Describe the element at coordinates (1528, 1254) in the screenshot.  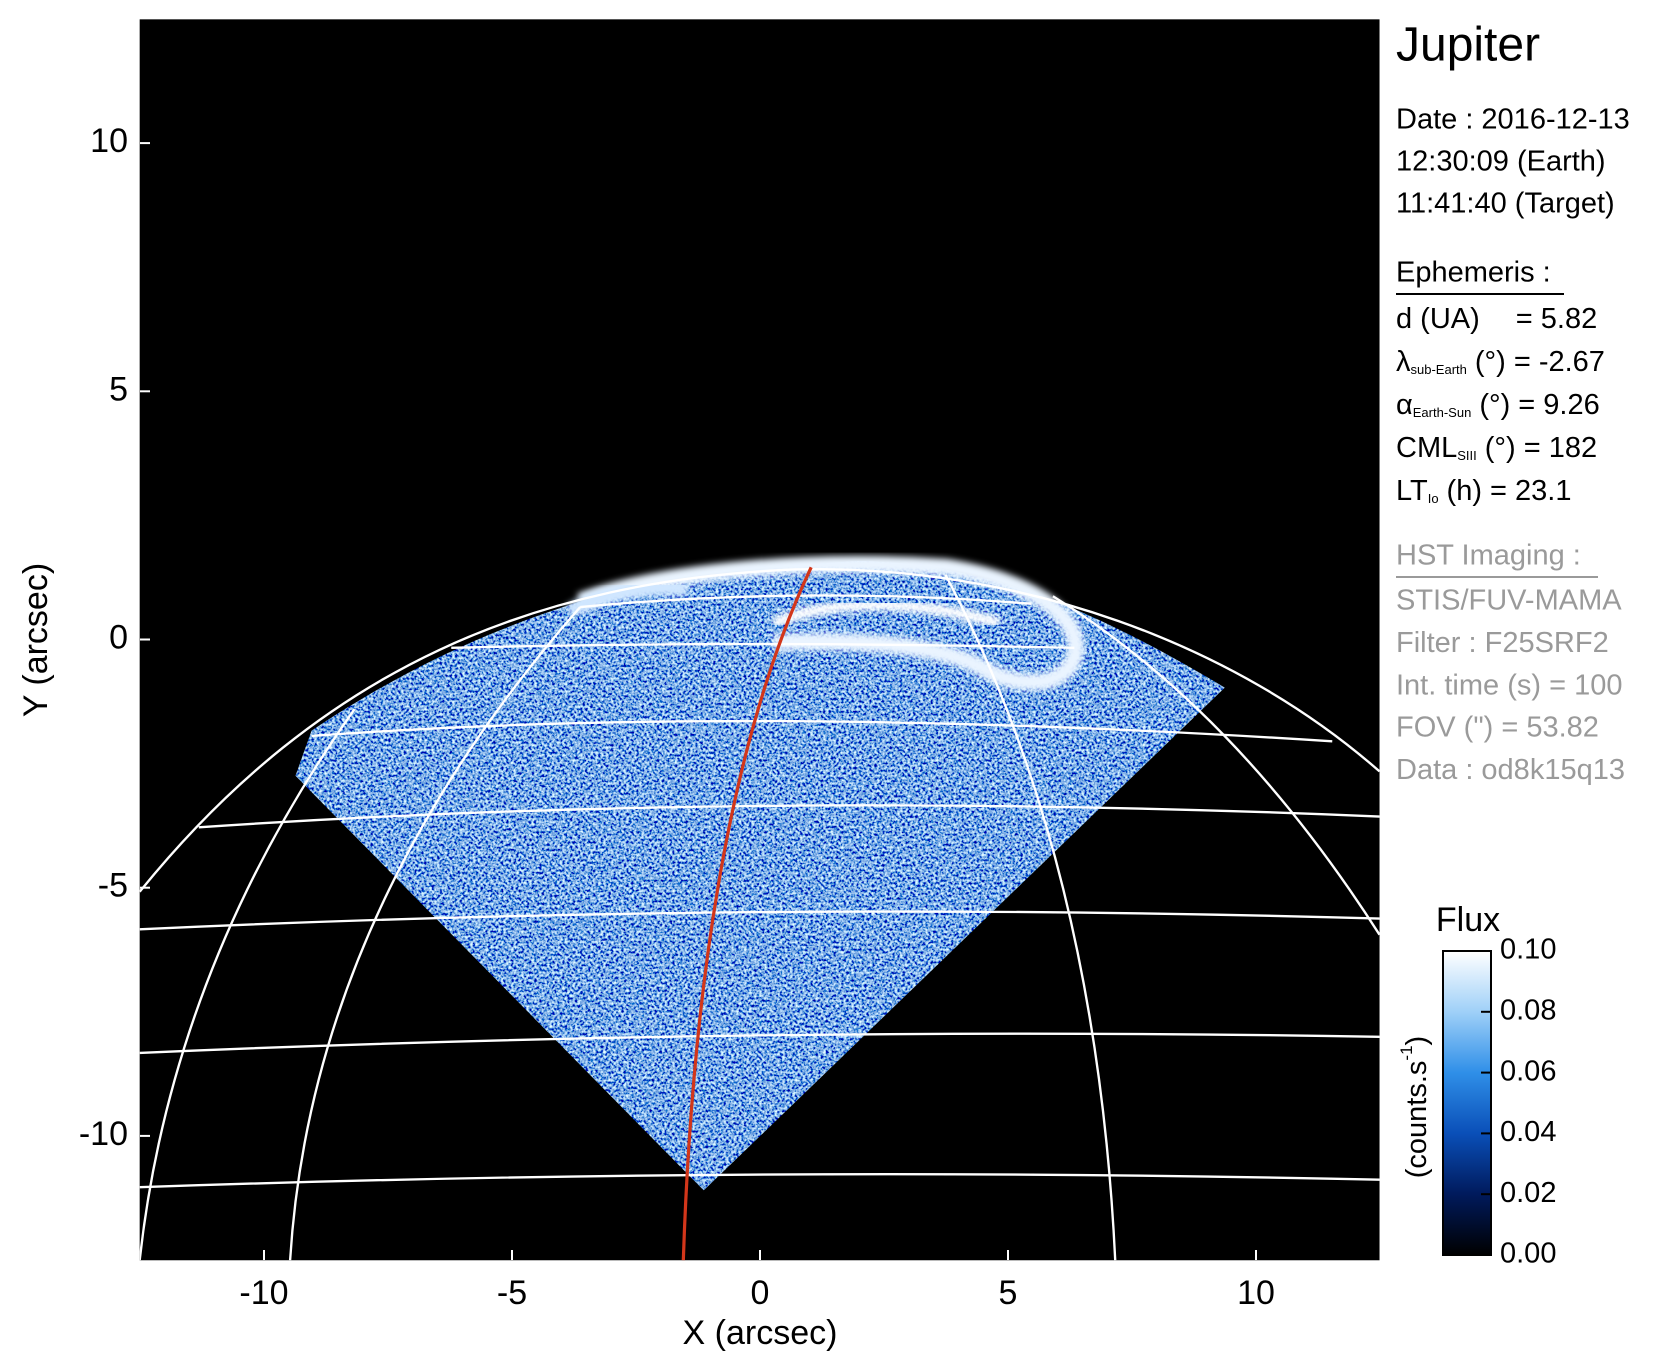
I see `colorbar-tick-label: 0.00` at that location.